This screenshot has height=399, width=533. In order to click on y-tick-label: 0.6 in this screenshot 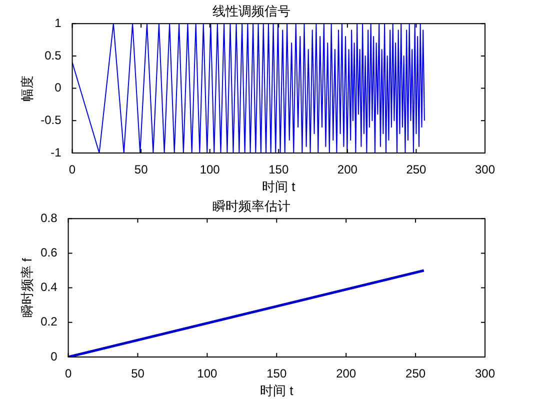, I will do `click(49, 253)`.